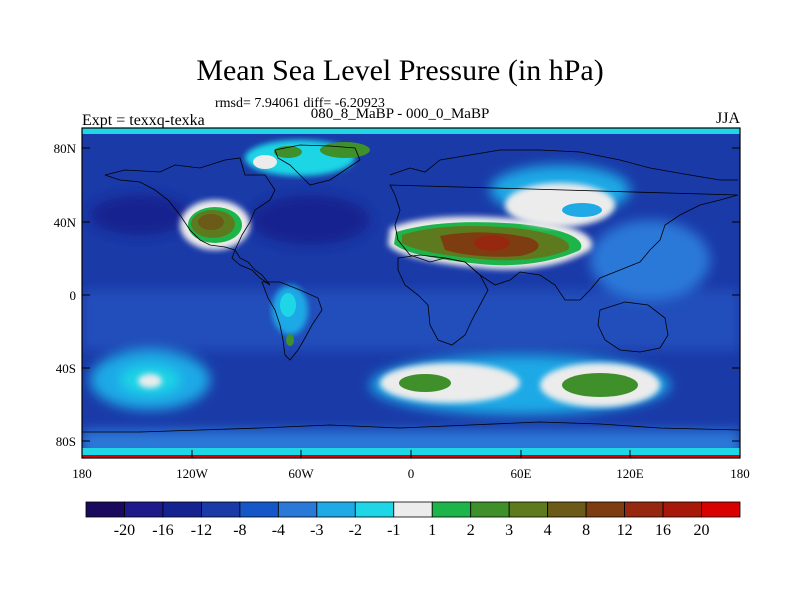  Describe the element at coordinates (192, 473) in the screenshot. I see `lon-tick-label: 120W` at that location.